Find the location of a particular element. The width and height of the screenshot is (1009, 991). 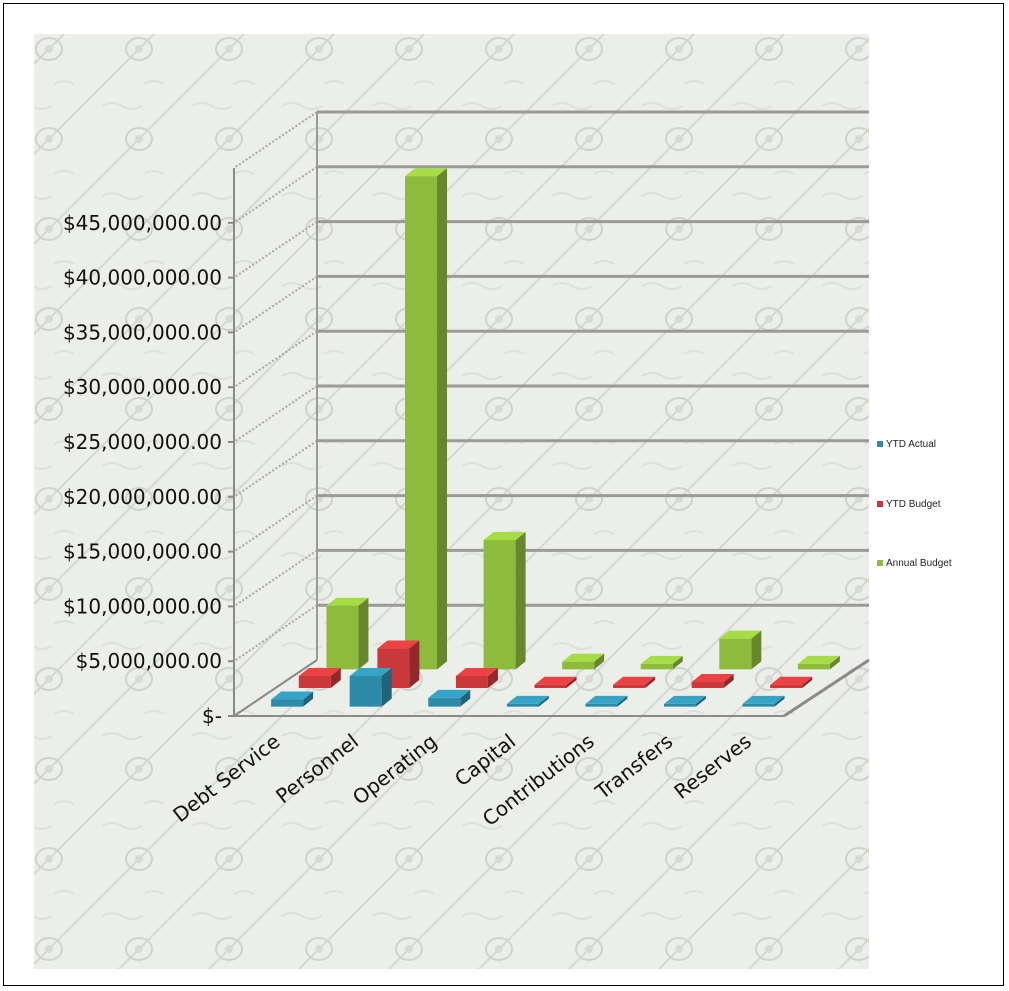

y-tick-label: $35,000,000.00 is located at coordinates (142, 332).